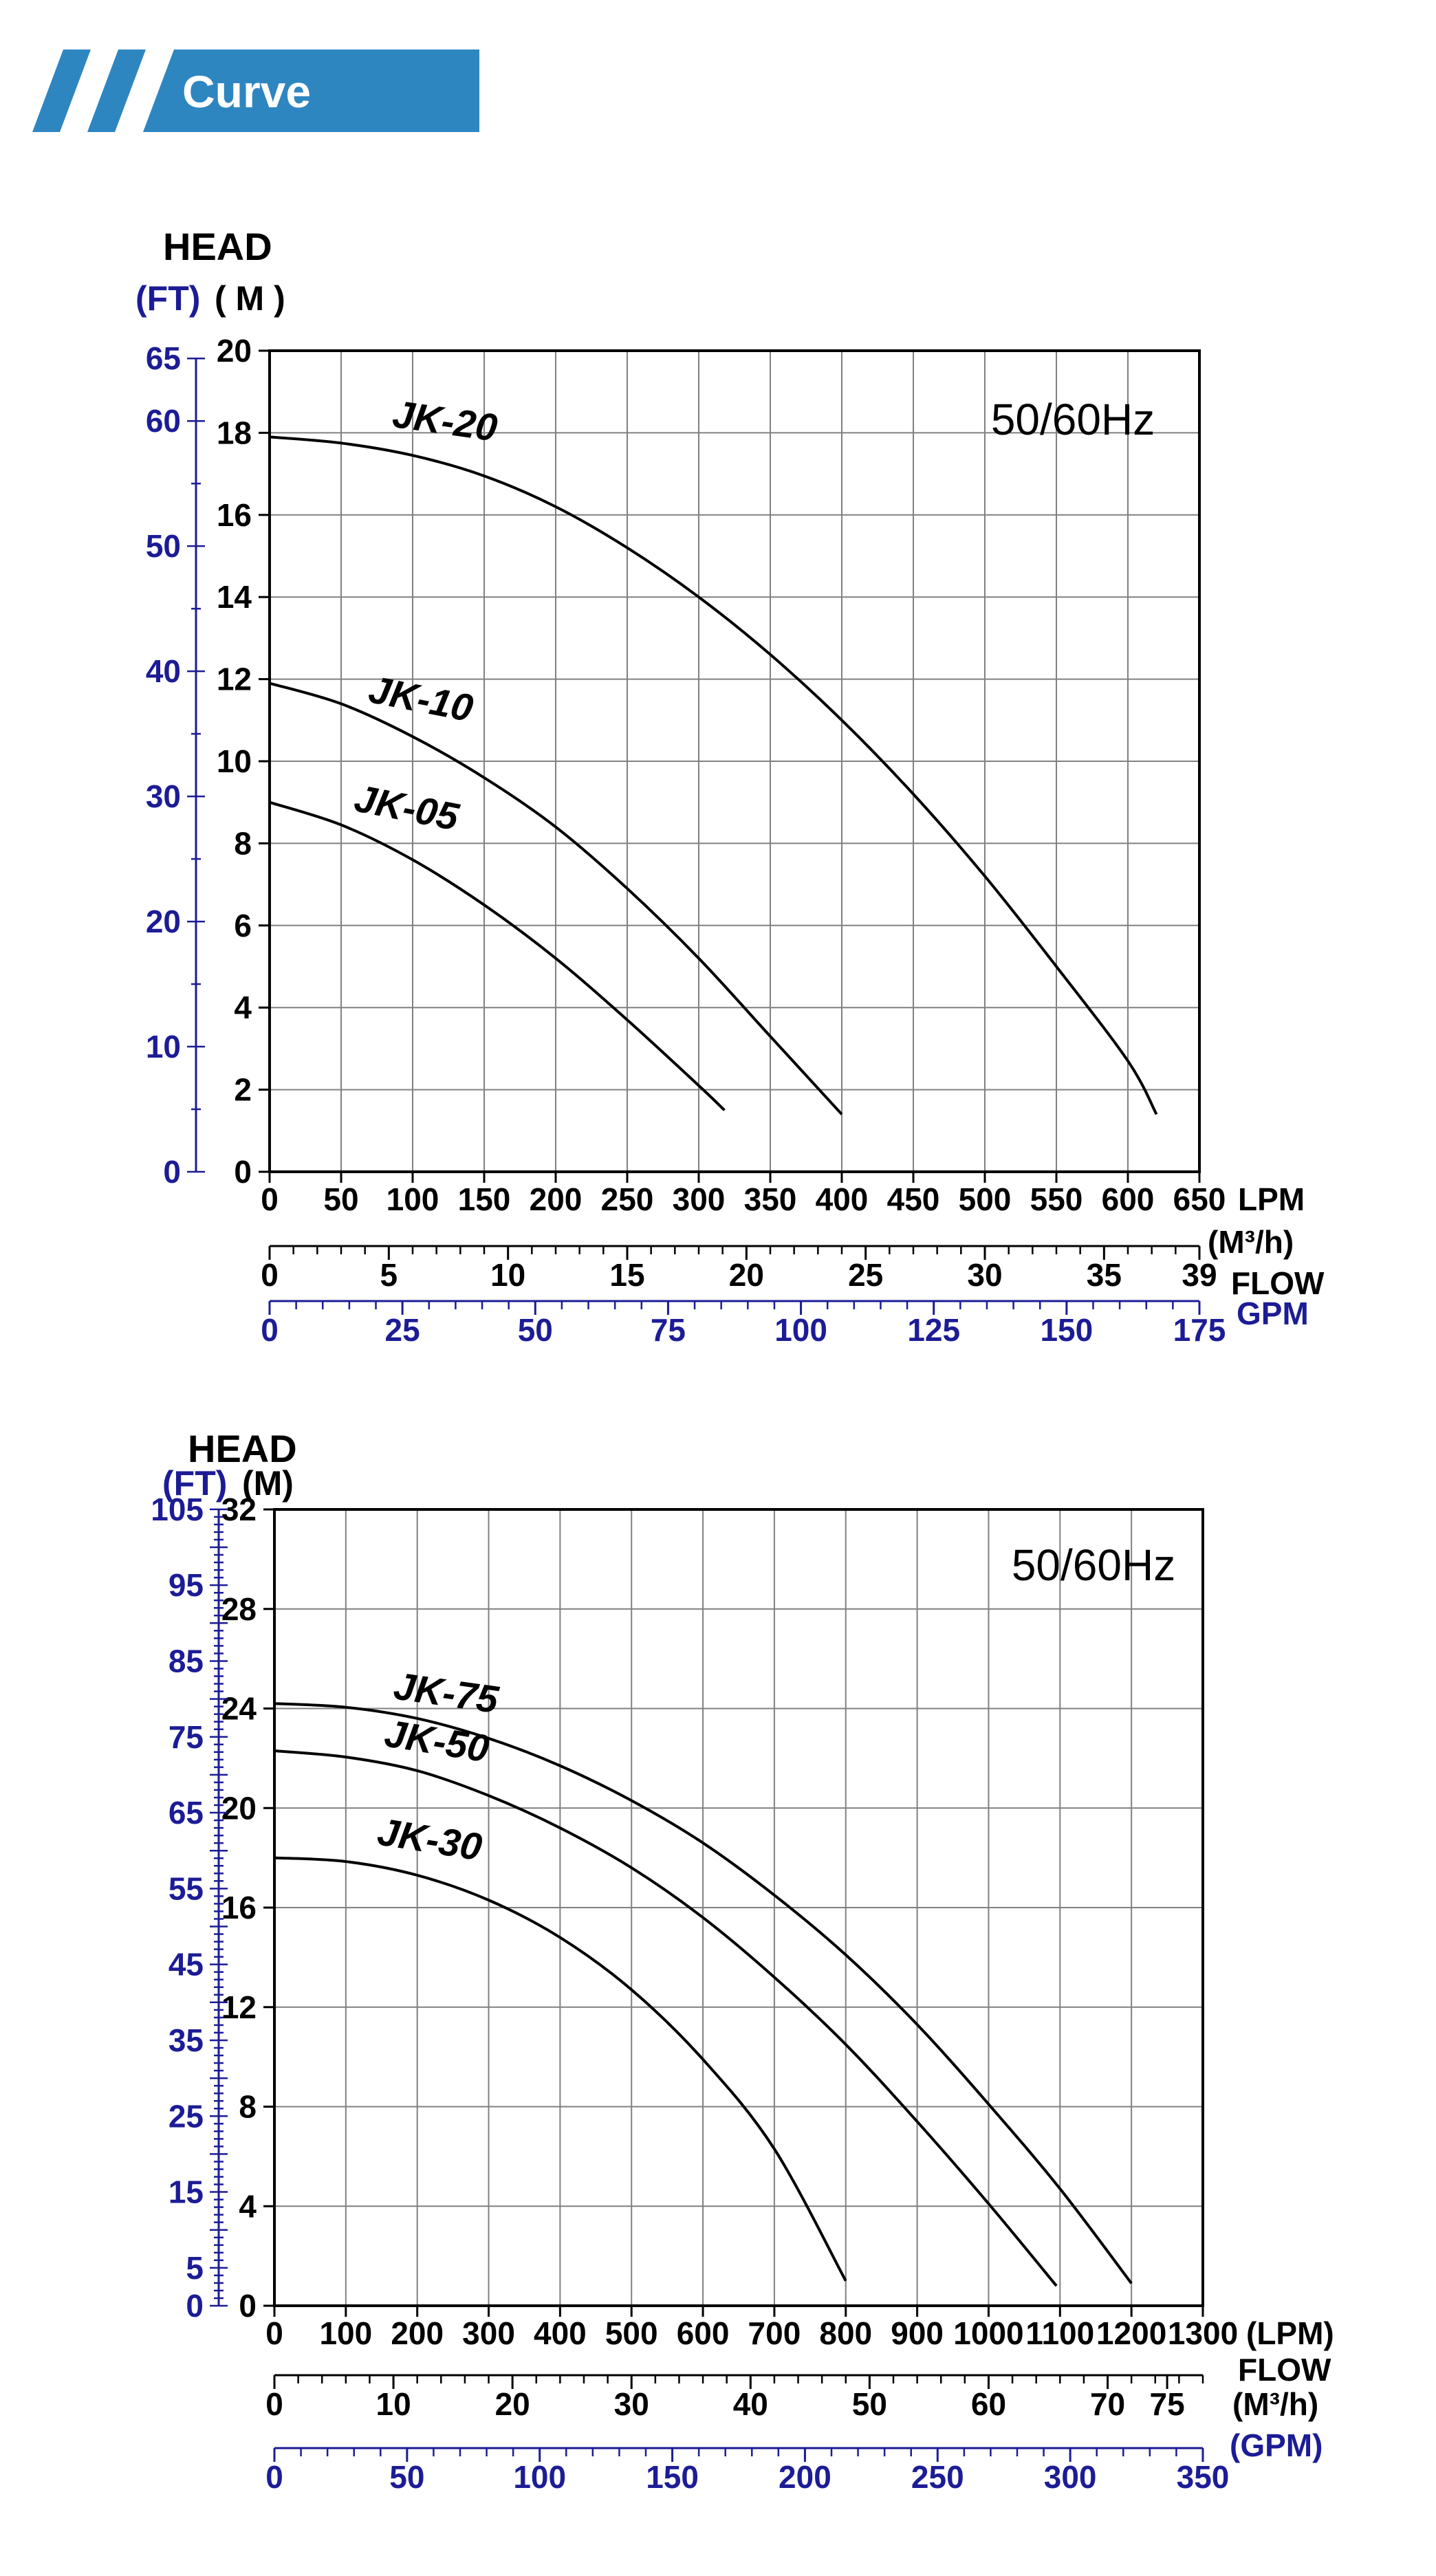  I want to click on svg-text: 6, so click(243, 925).